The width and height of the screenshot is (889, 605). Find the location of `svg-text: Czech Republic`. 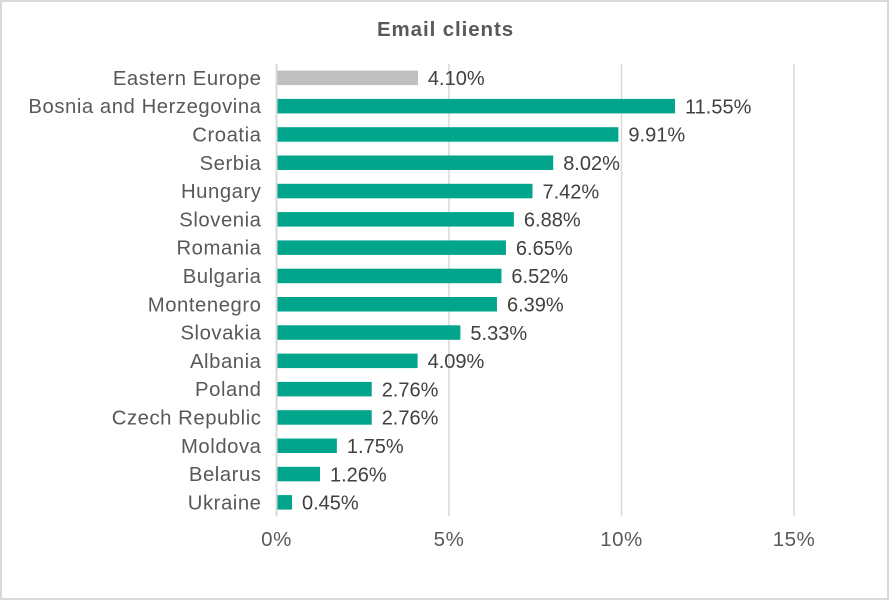

svg-text: Czech Republic is located at coordinates (187, 418).